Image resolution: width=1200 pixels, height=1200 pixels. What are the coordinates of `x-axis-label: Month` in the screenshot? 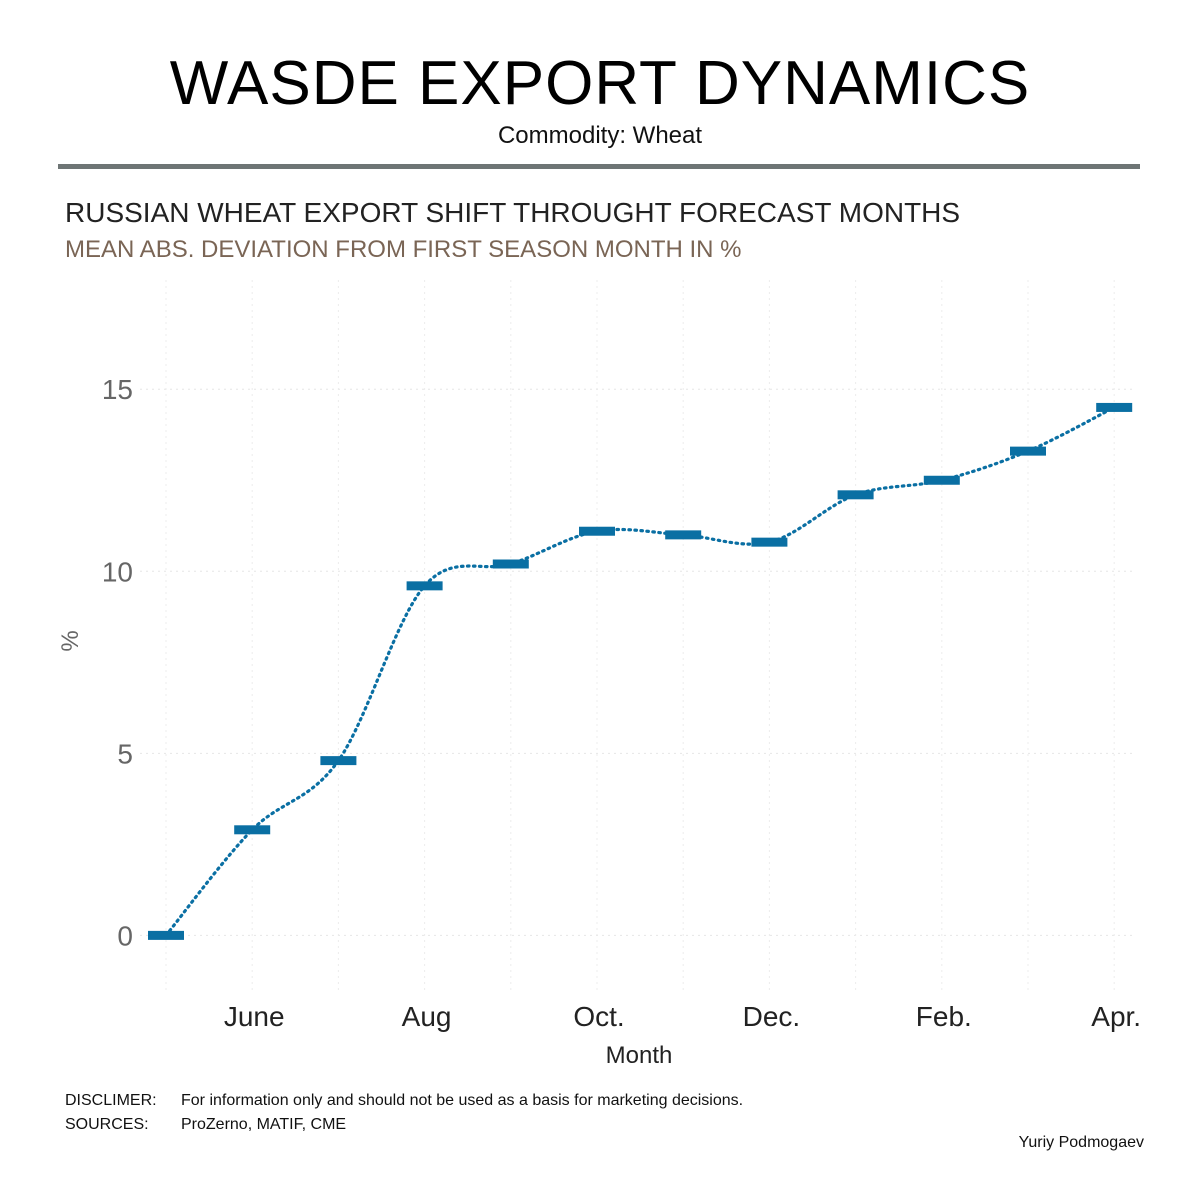 It's located at (639, 1055).